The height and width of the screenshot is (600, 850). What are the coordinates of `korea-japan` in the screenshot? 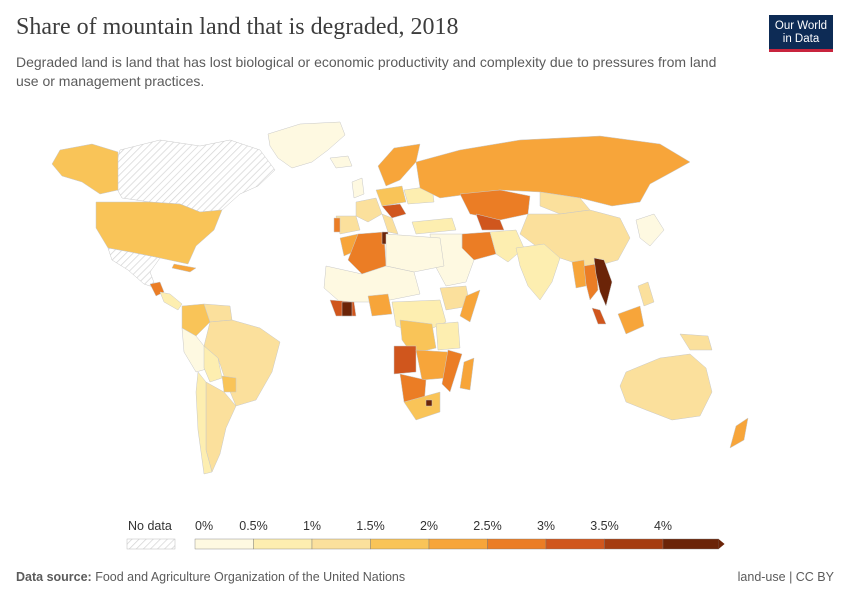 It's located at (650, 230).